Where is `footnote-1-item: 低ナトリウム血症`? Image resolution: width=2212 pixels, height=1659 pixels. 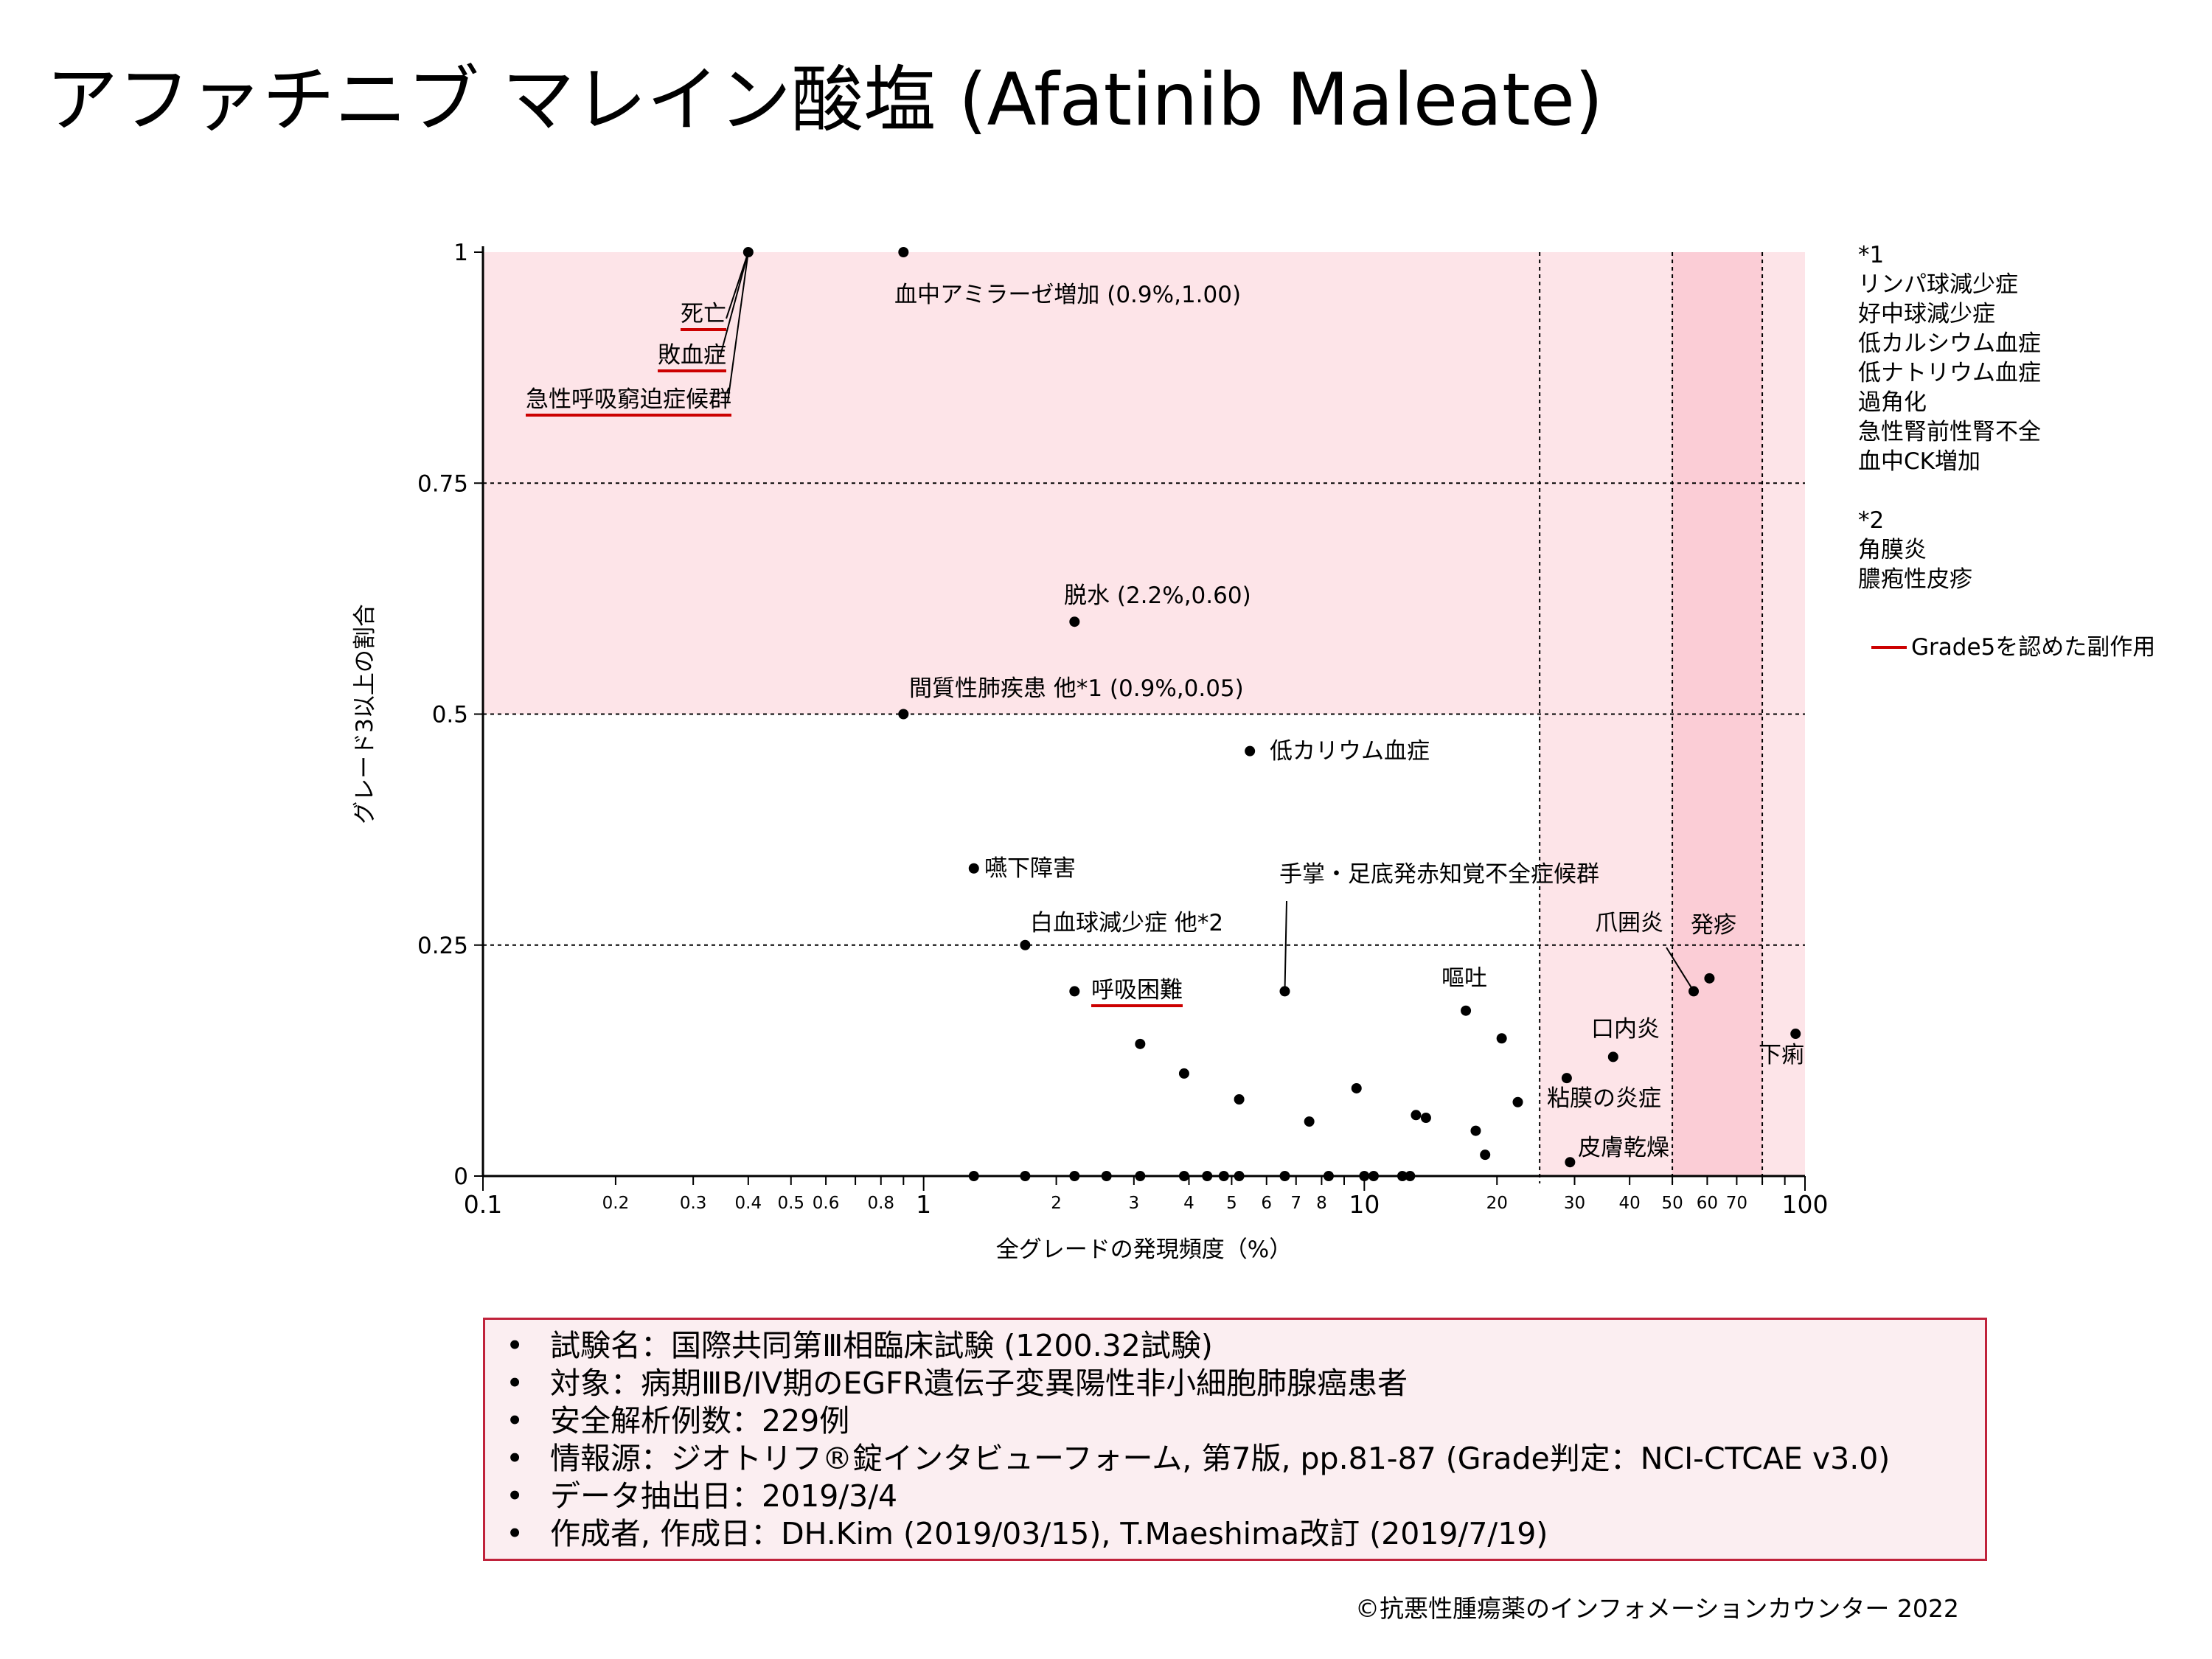 footnote-1-item: 低ナトリウム血症 is located at coordinates (1949, 373).